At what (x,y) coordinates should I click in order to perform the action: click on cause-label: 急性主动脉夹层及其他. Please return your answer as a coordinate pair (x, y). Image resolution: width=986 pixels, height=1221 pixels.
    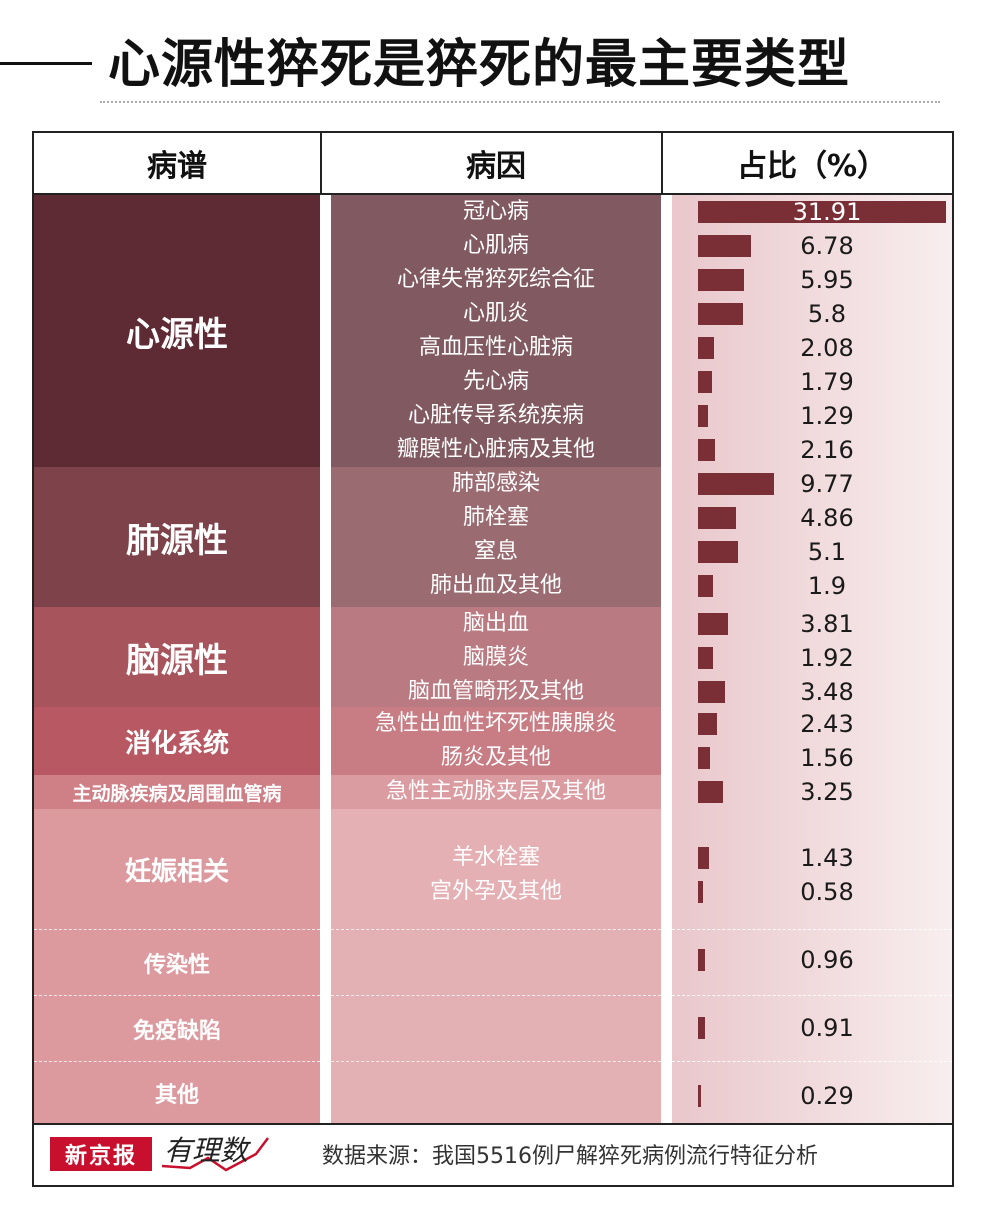
    Looking at the image, I should click on (495, 791).